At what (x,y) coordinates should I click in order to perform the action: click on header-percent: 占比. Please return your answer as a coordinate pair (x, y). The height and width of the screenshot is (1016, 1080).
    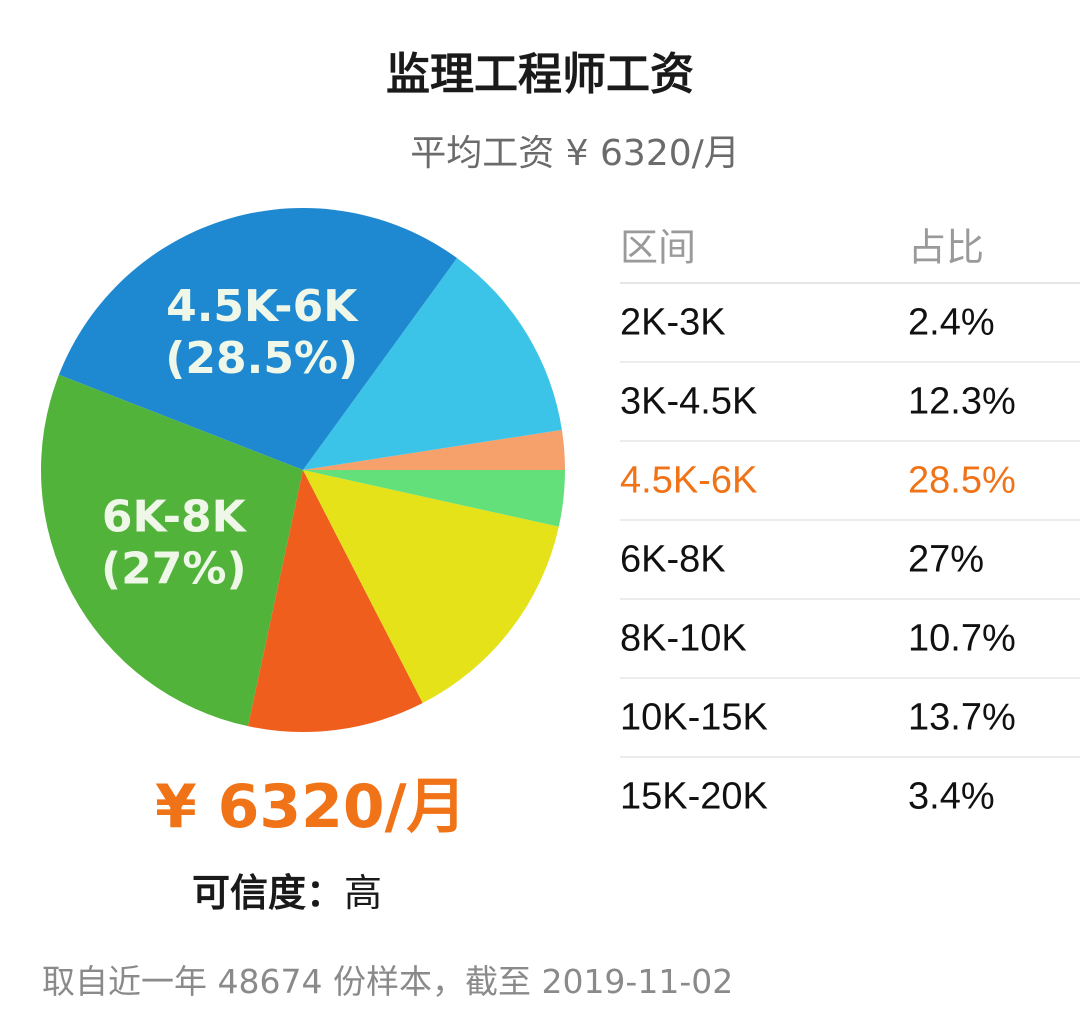
    Looking at the image, I should click on (946, 247).